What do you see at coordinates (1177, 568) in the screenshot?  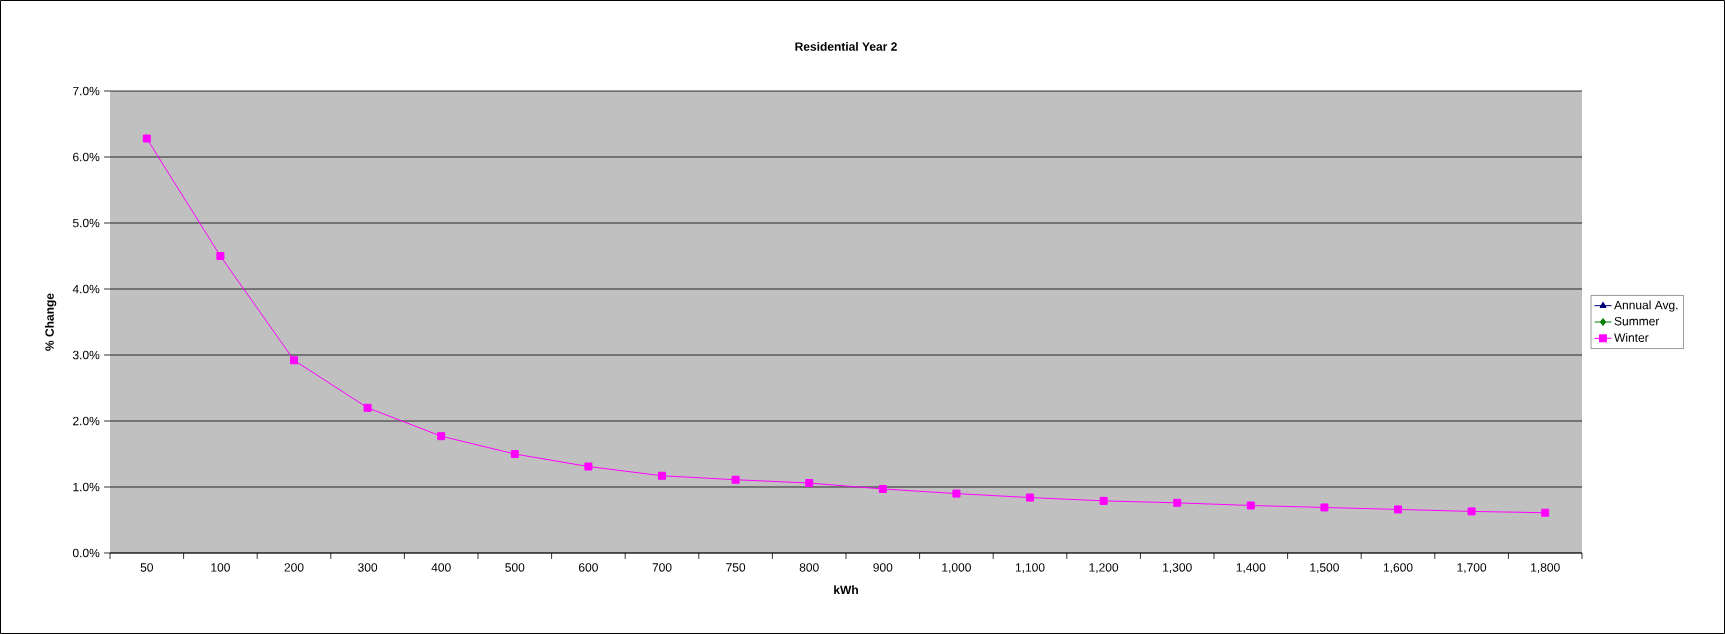 I see `x-tick-label: 1,300` at bounding box center [1177, 568].